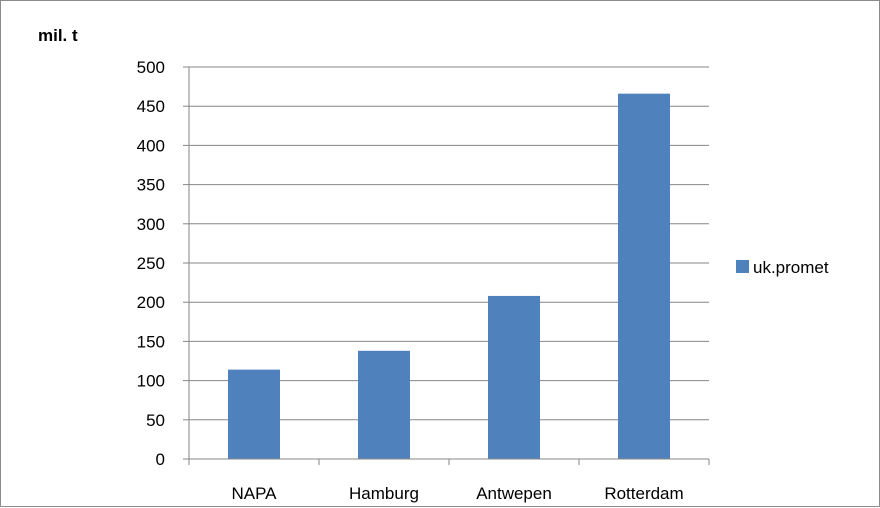 The width and height of the screenshot is (880, 508). I want to click on y-axis-tick-labels: 0 50 100 150 200 250 300 350 400 450 500, so click(151, 263).